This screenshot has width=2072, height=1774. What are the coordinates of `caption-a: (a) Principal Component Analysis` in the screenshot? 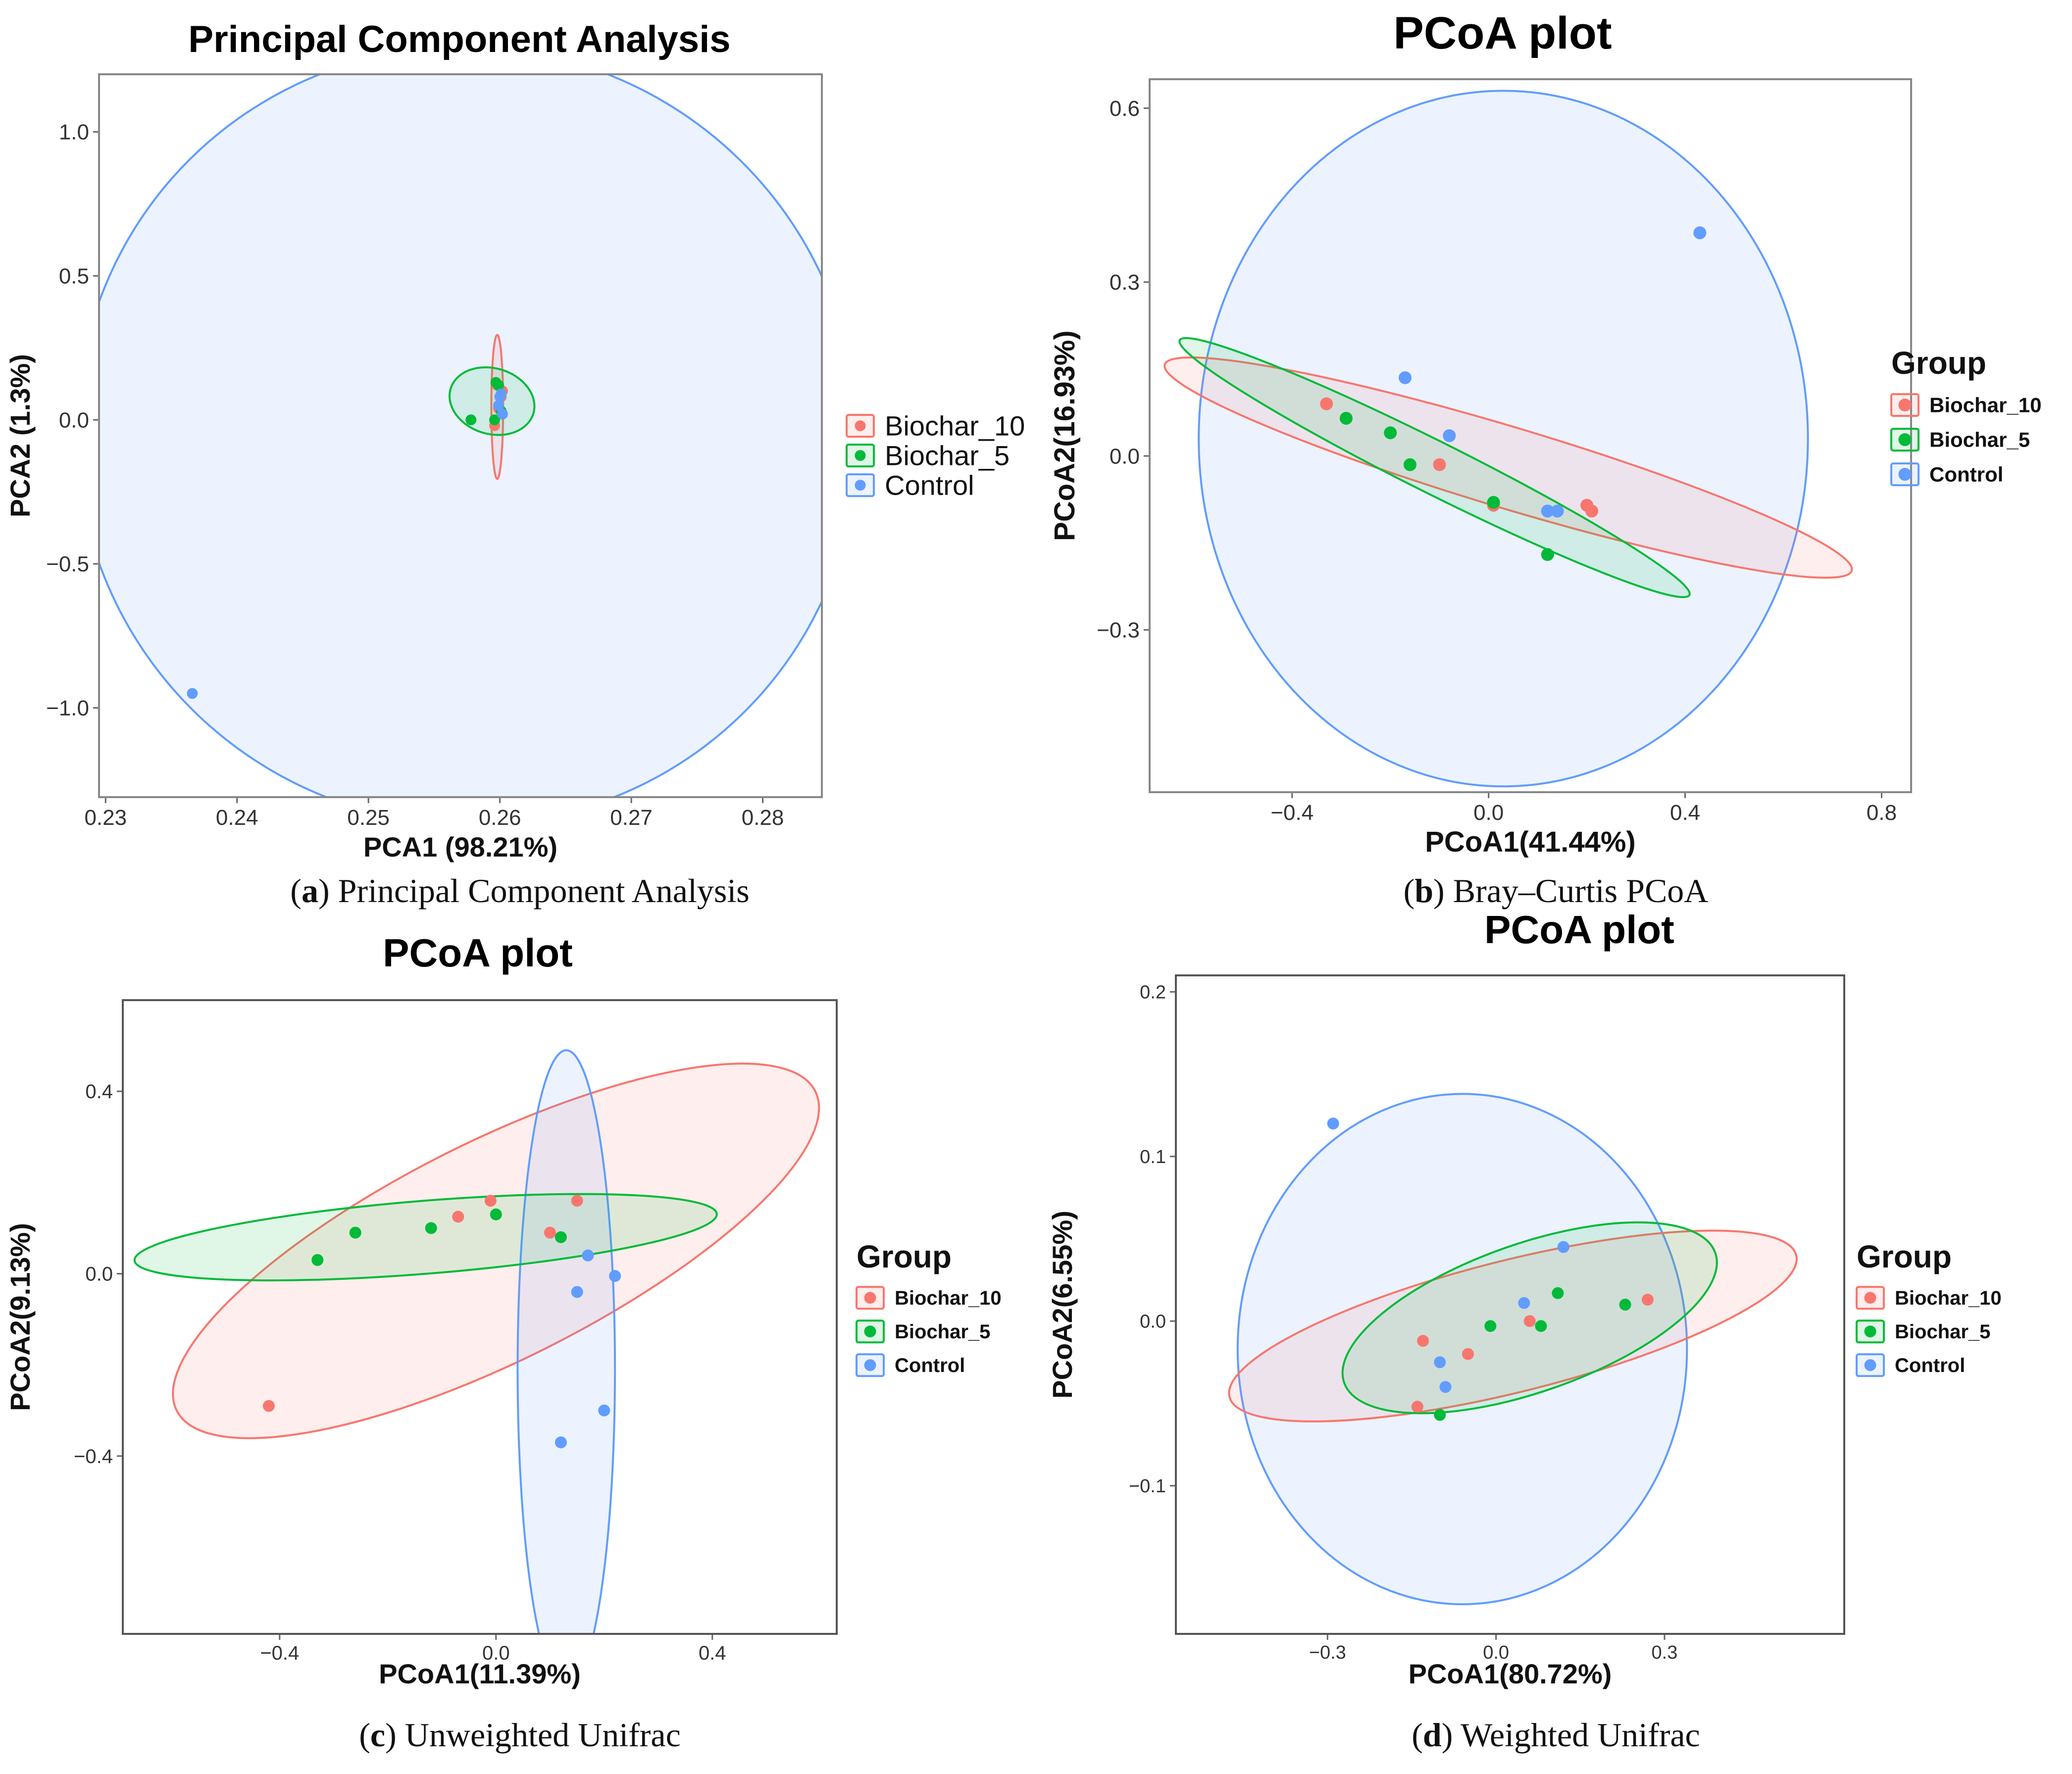 It's located at (520, 891).